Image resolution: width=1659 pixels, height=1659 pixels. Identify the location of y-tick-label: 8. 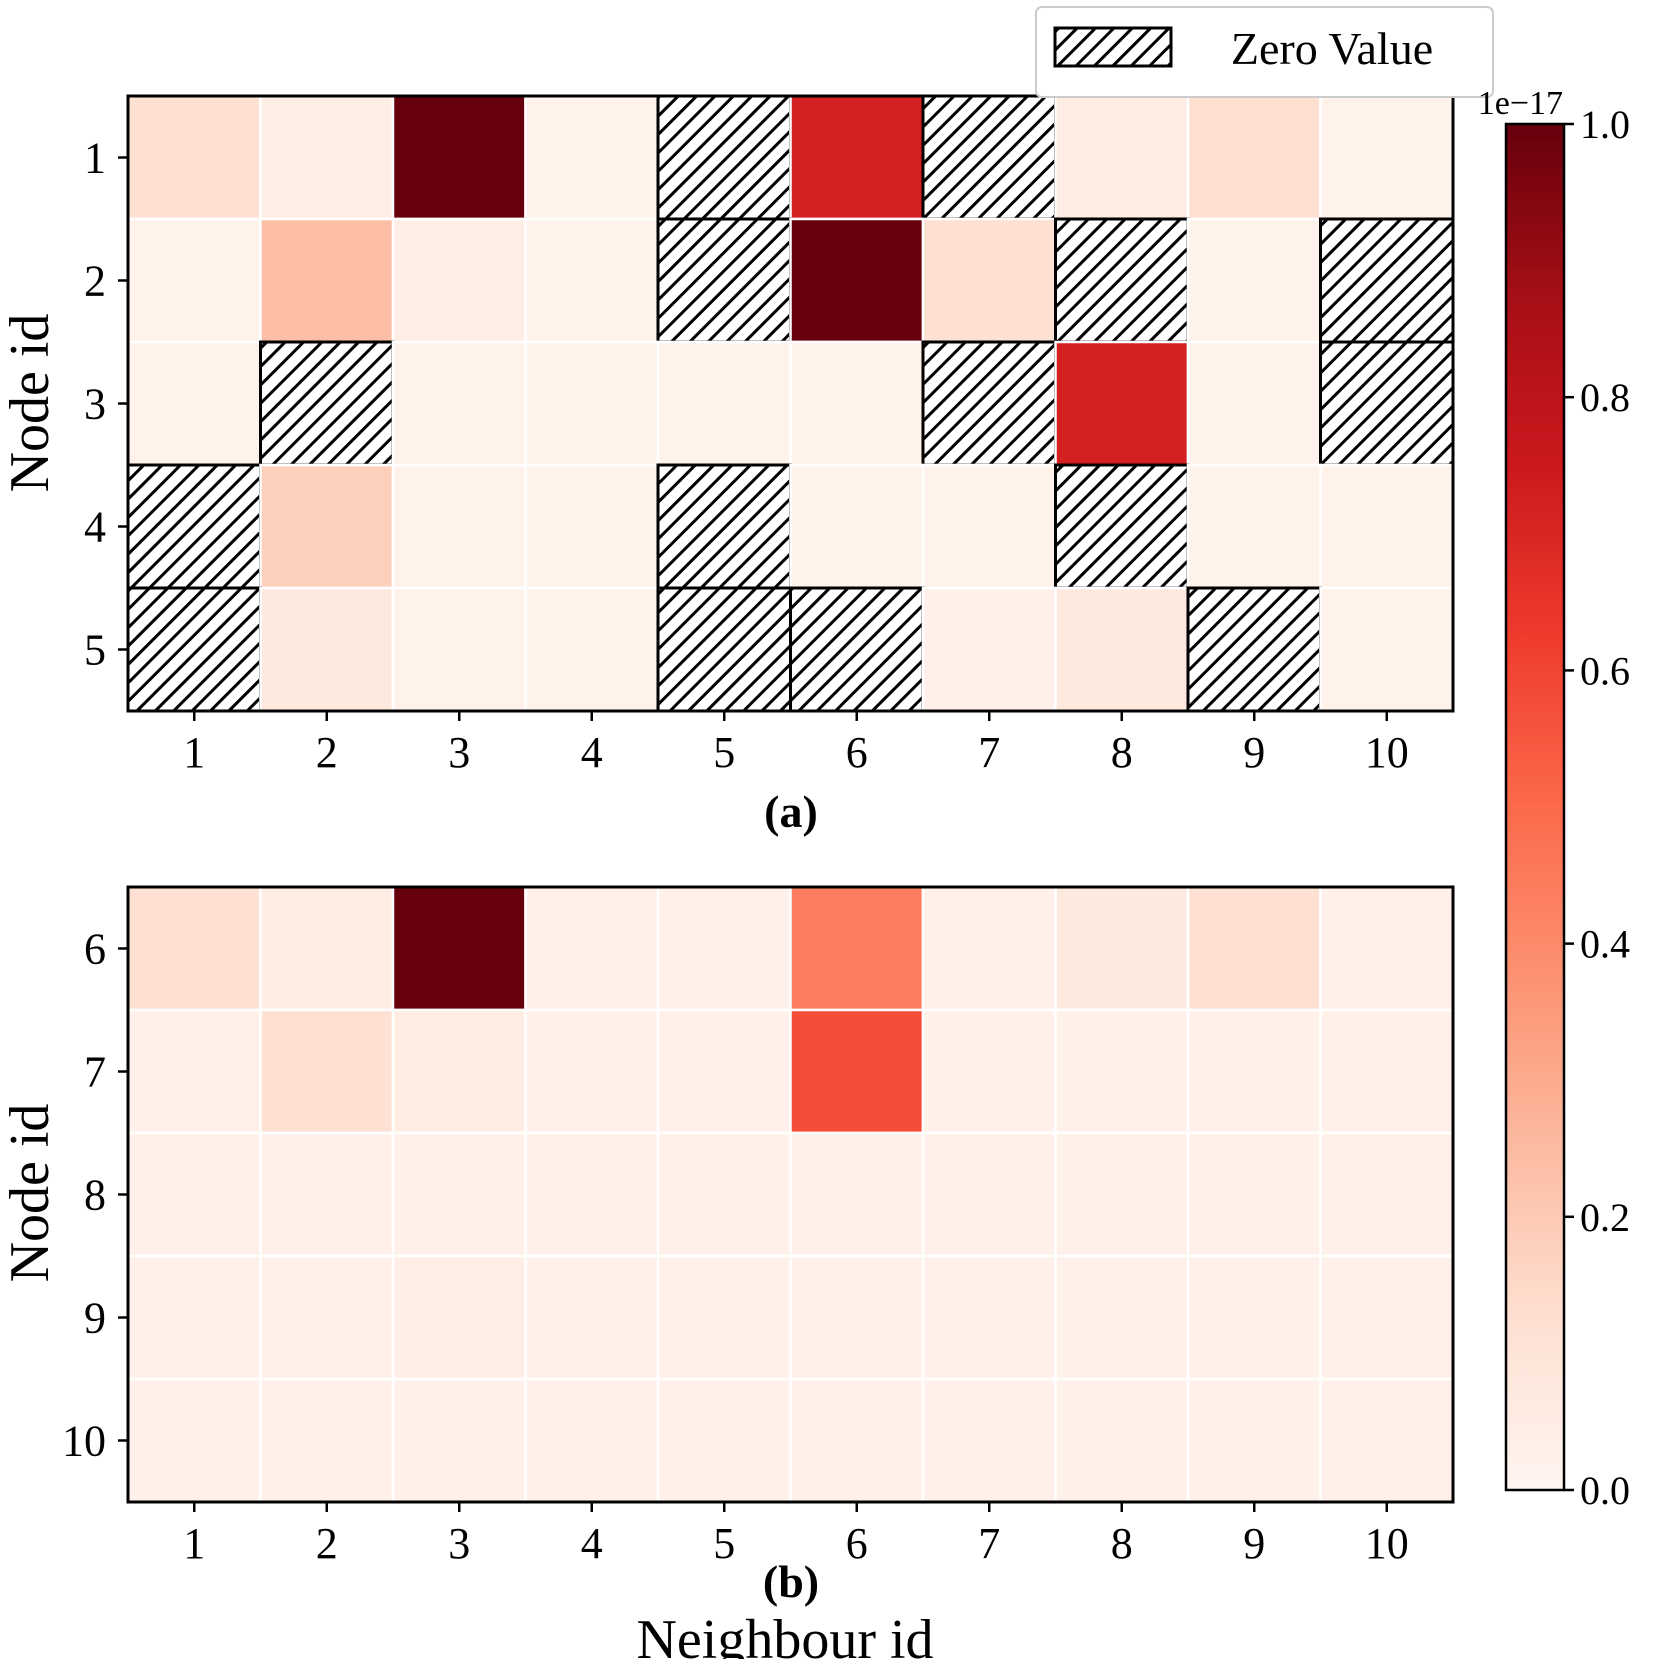
(95, 1195).